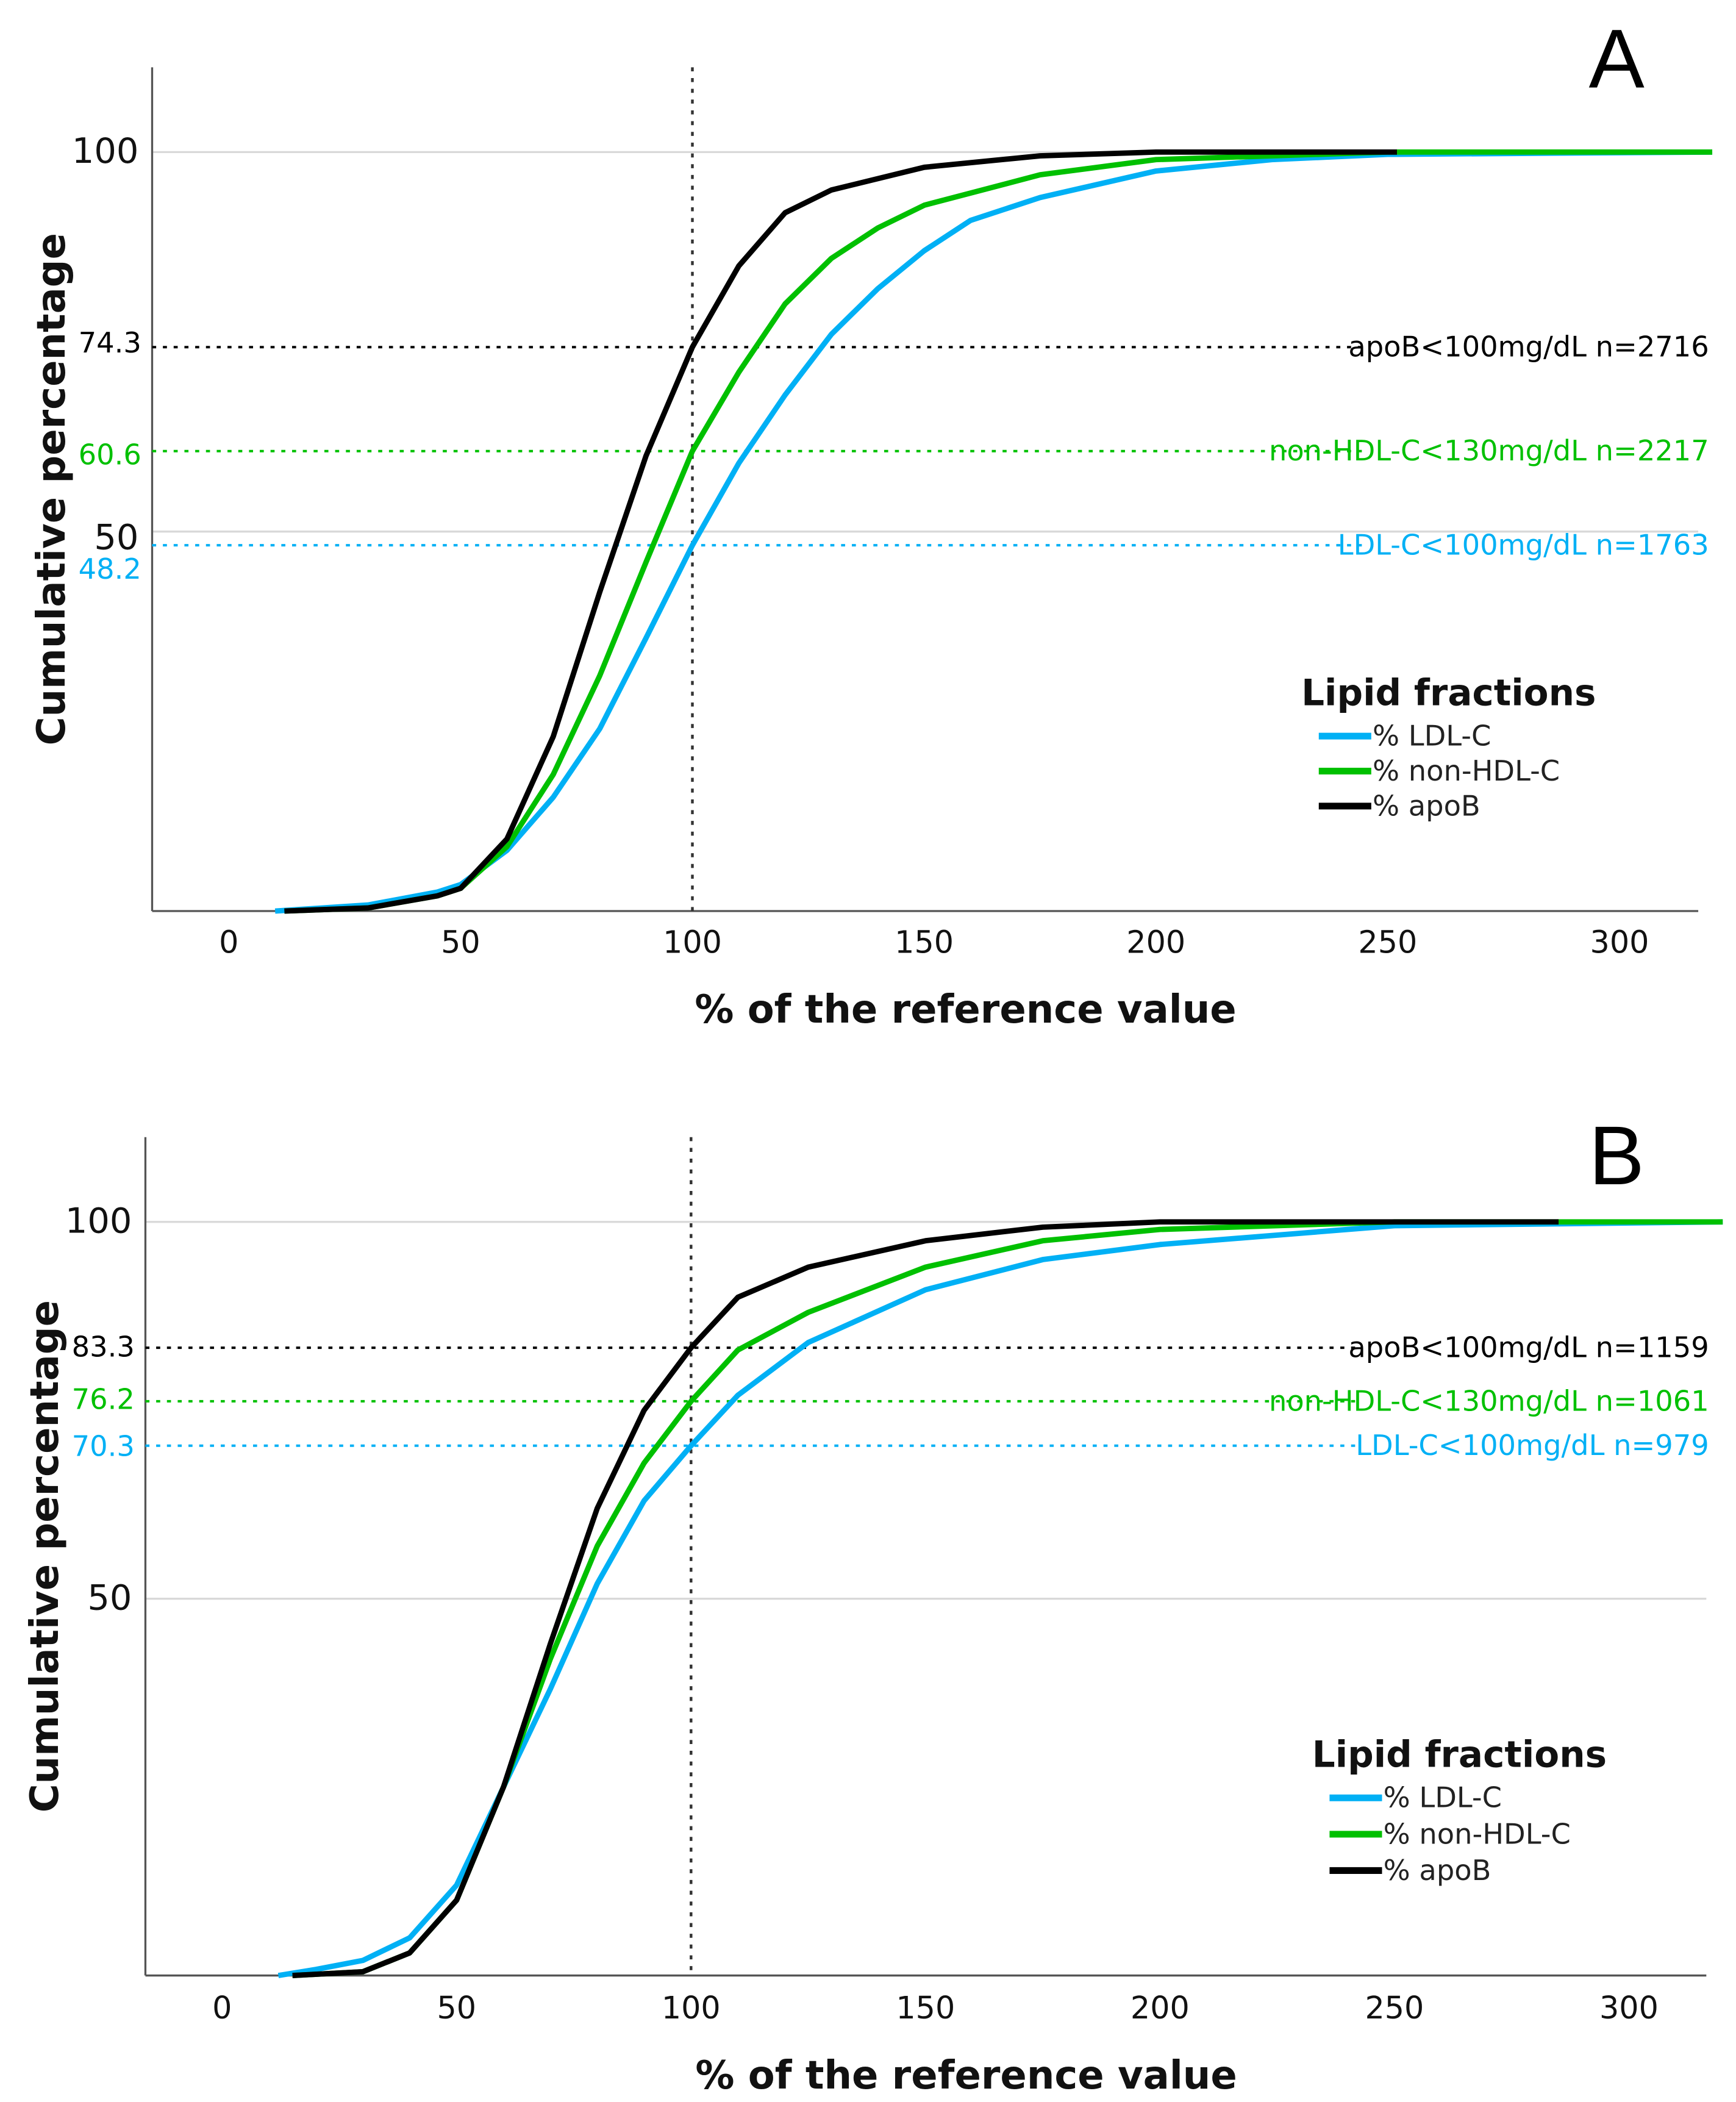 The image size is (1736, 2102). What do you see at coordinates (103, 1447) in the screenshot?
I see `reference-value-label: 70.3` at bounding box center [103, 1447].